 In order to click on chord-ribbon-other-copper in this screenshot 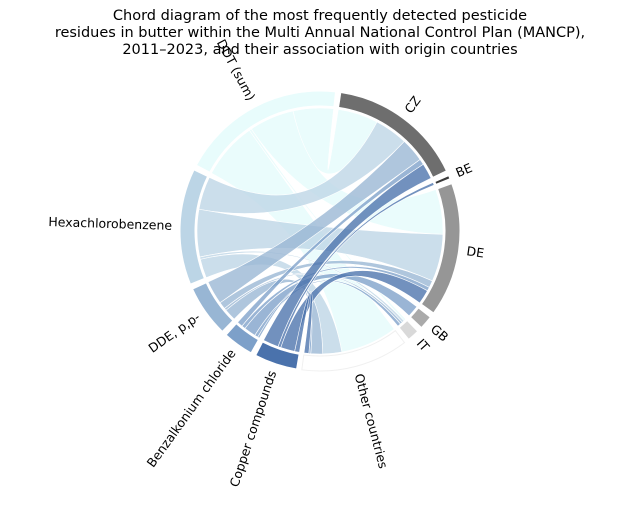, I will do `click(303, 322)`.